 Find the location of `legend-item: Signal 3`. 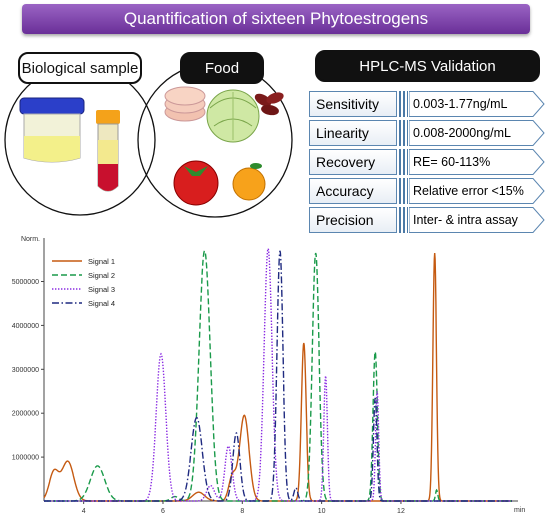

legend-item: Signal 3 is located at coordinates (83, 289).